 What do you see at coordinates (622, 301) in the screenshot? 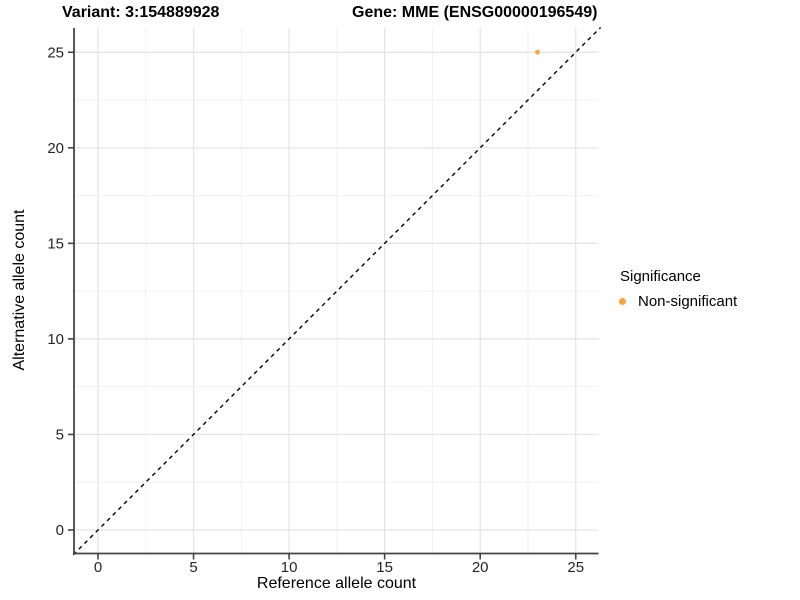
I see `legend-key-dot-icon` at bounding box center [622, 301].